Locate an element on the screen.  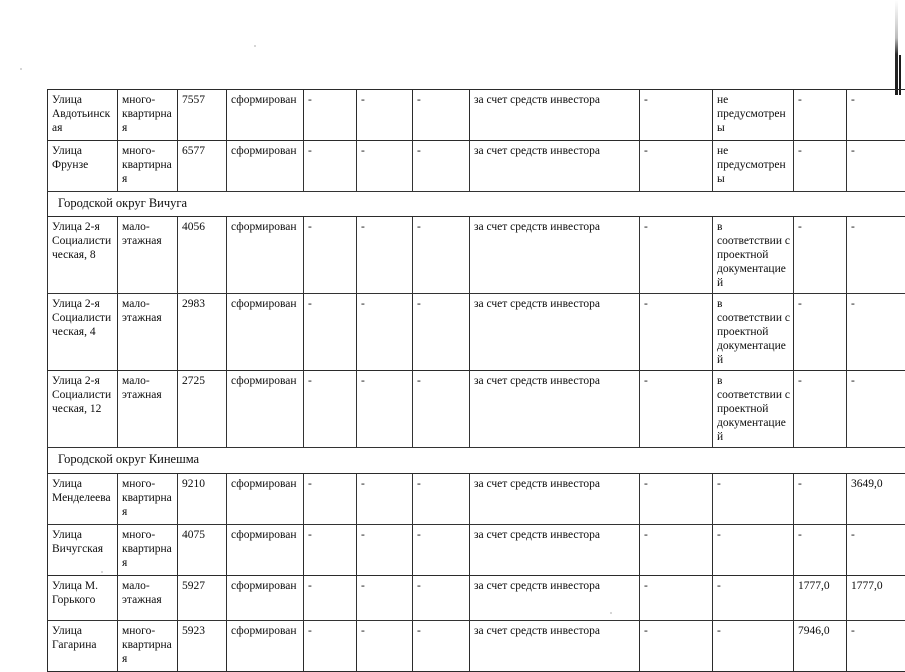
cell-number: 2725 is located at coordinates (202, 409).